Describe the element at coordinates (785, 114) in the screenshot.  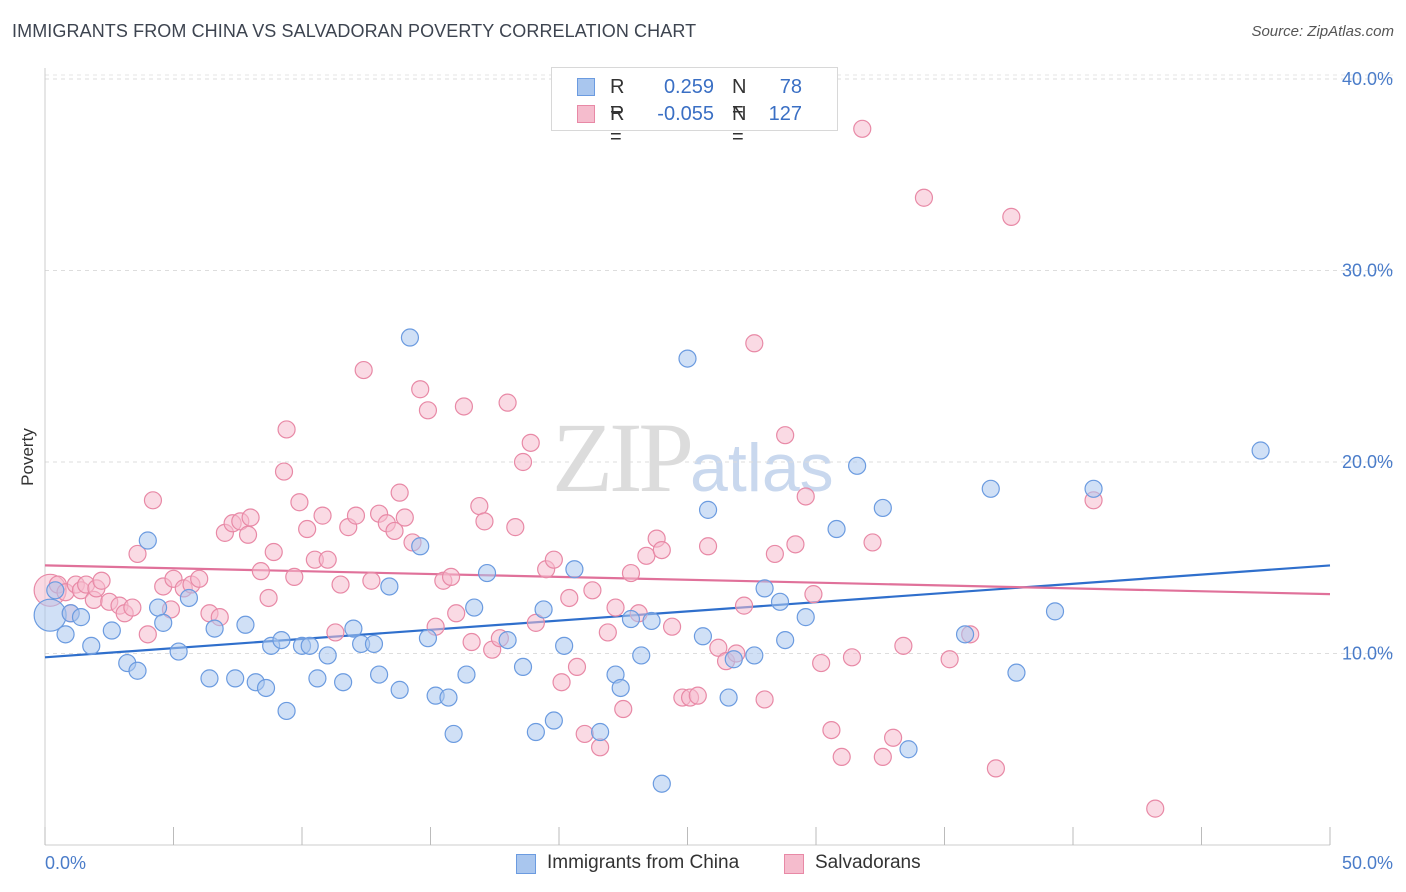
I see `legend-n-value: 127` at that location.